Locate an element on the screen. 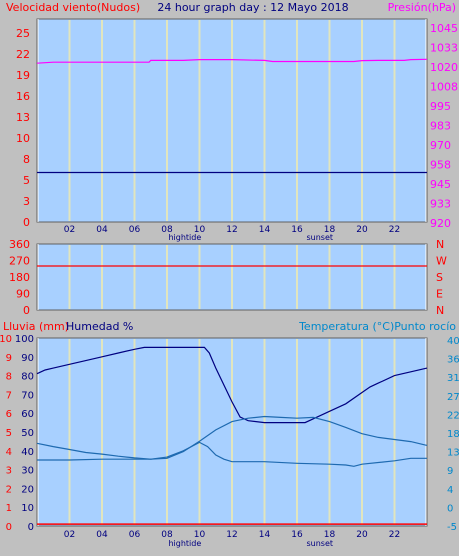 The width and height of the screenshot is (459, 556). temperature-tick: 36 is located at coordinates (453, 360).